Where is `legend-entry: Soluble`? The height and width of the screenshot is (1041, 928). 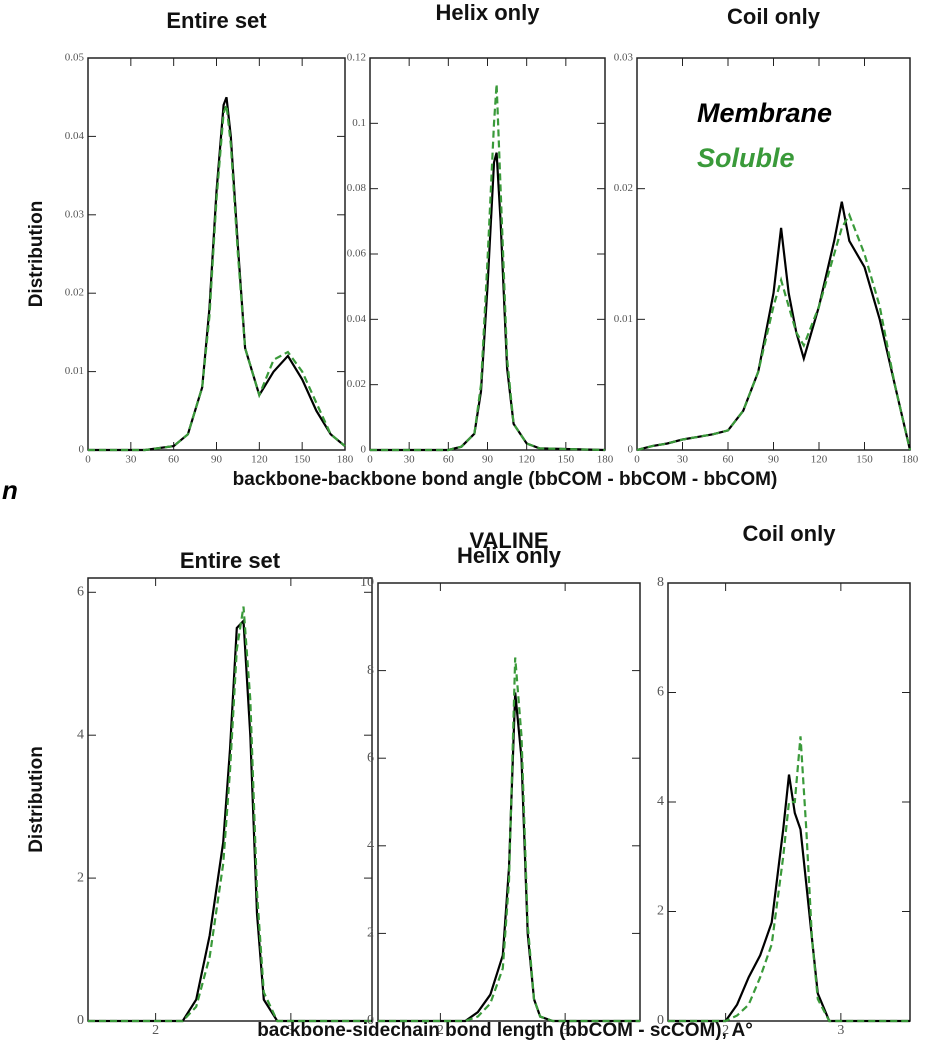
legend-entry: Soluble is located at coordinates (746, 158).